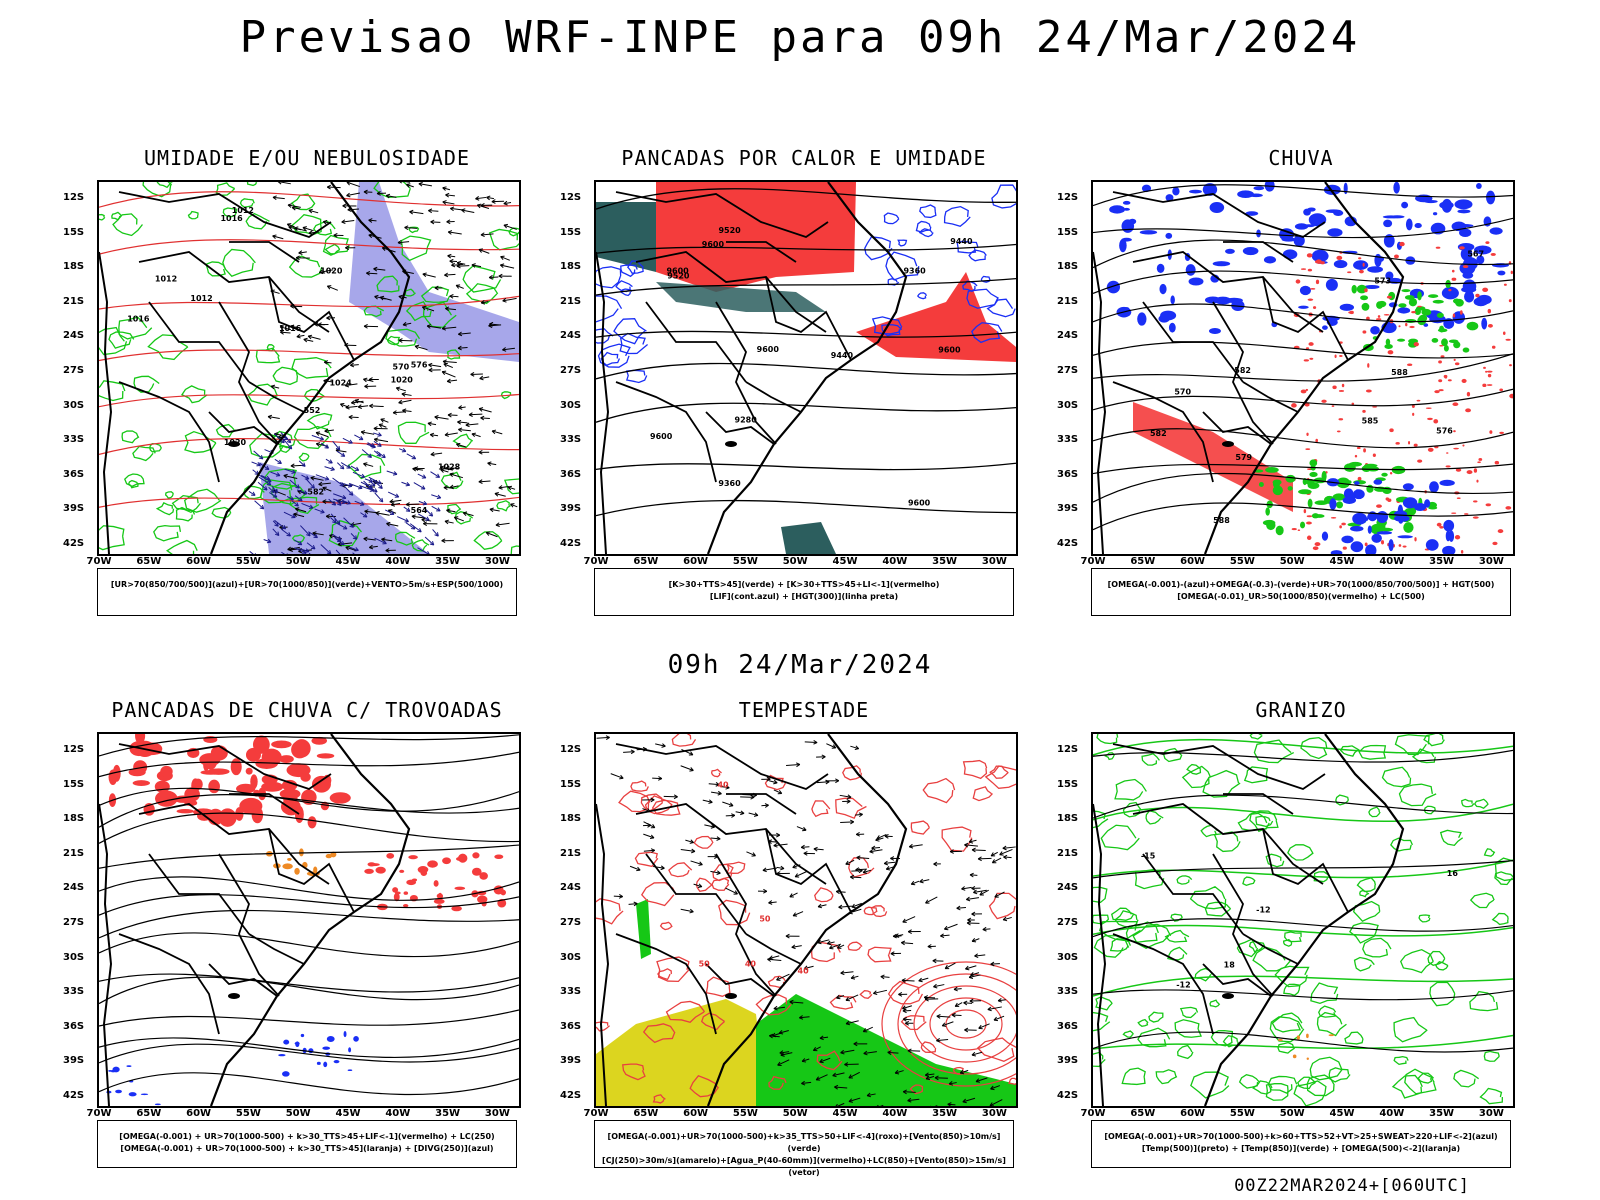 This screenshot has width=1600, height=1200. Describe the element at coordinates (751, 964) in the screenshot. I see `contour-label: 40` at that location.